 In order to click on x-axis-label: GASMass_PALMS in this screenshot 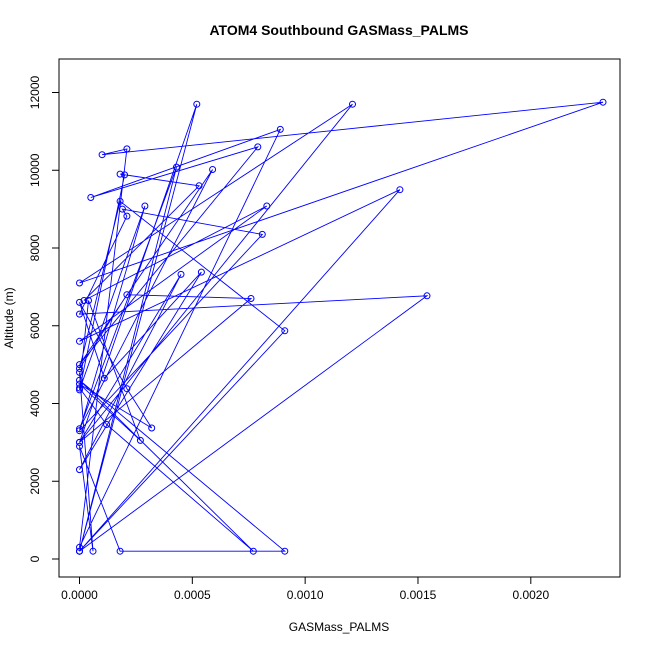, I will do `click(339, 627)`.